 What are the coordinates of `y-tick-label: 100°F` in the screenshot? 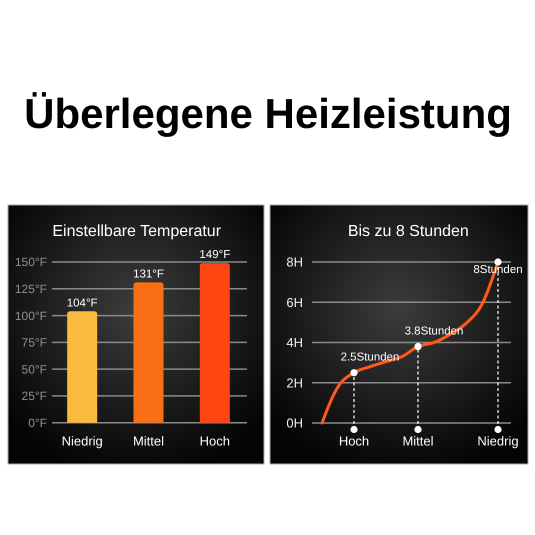 It's located at (30, 315).